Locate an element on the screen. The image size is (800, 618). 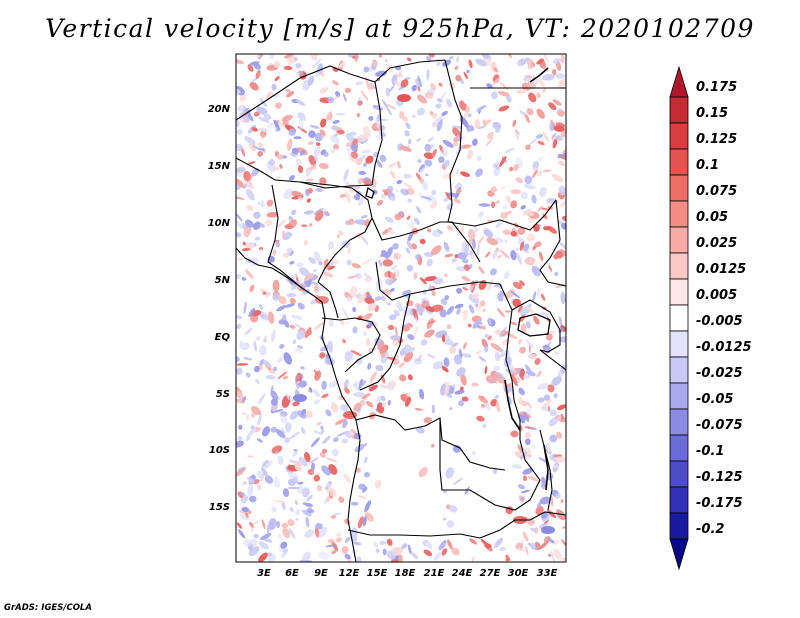
colorbar-label: 0.005 is located at coordinates (717, 295).